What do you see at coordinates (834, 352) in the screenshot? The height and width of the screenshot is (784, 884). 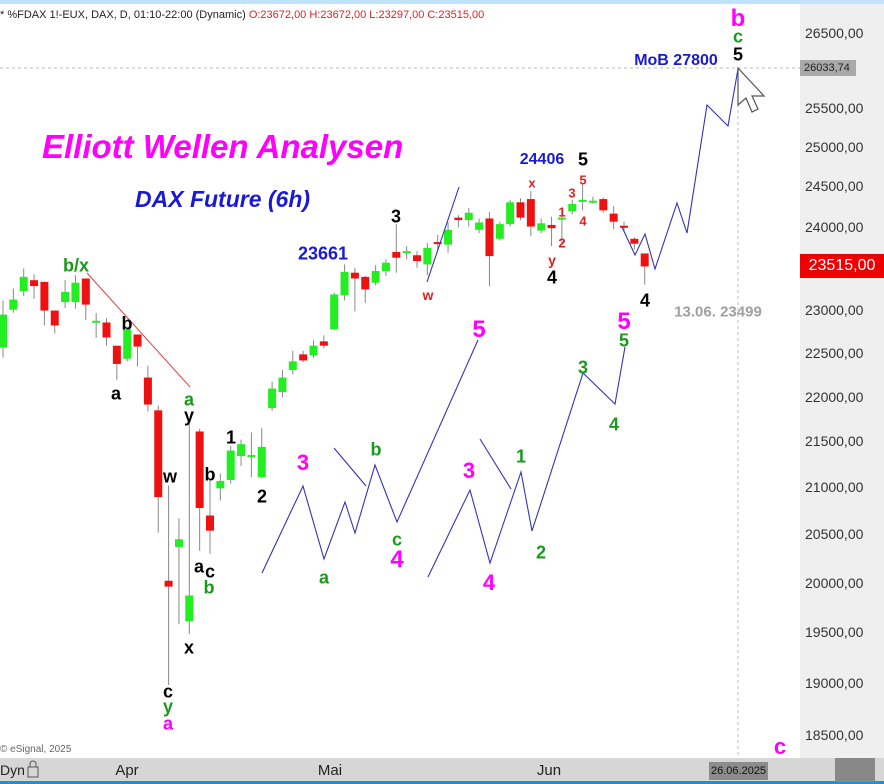 I see `price-tick-label: 22500,00` at bounding box center [834, 352].